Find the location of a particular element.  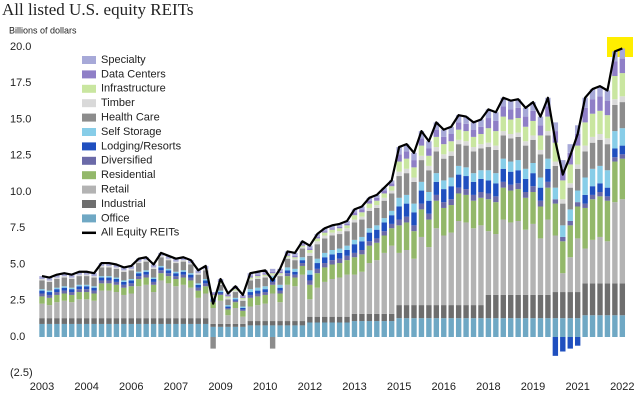

legend-label: Diversified is located at coordinates (126, 161).